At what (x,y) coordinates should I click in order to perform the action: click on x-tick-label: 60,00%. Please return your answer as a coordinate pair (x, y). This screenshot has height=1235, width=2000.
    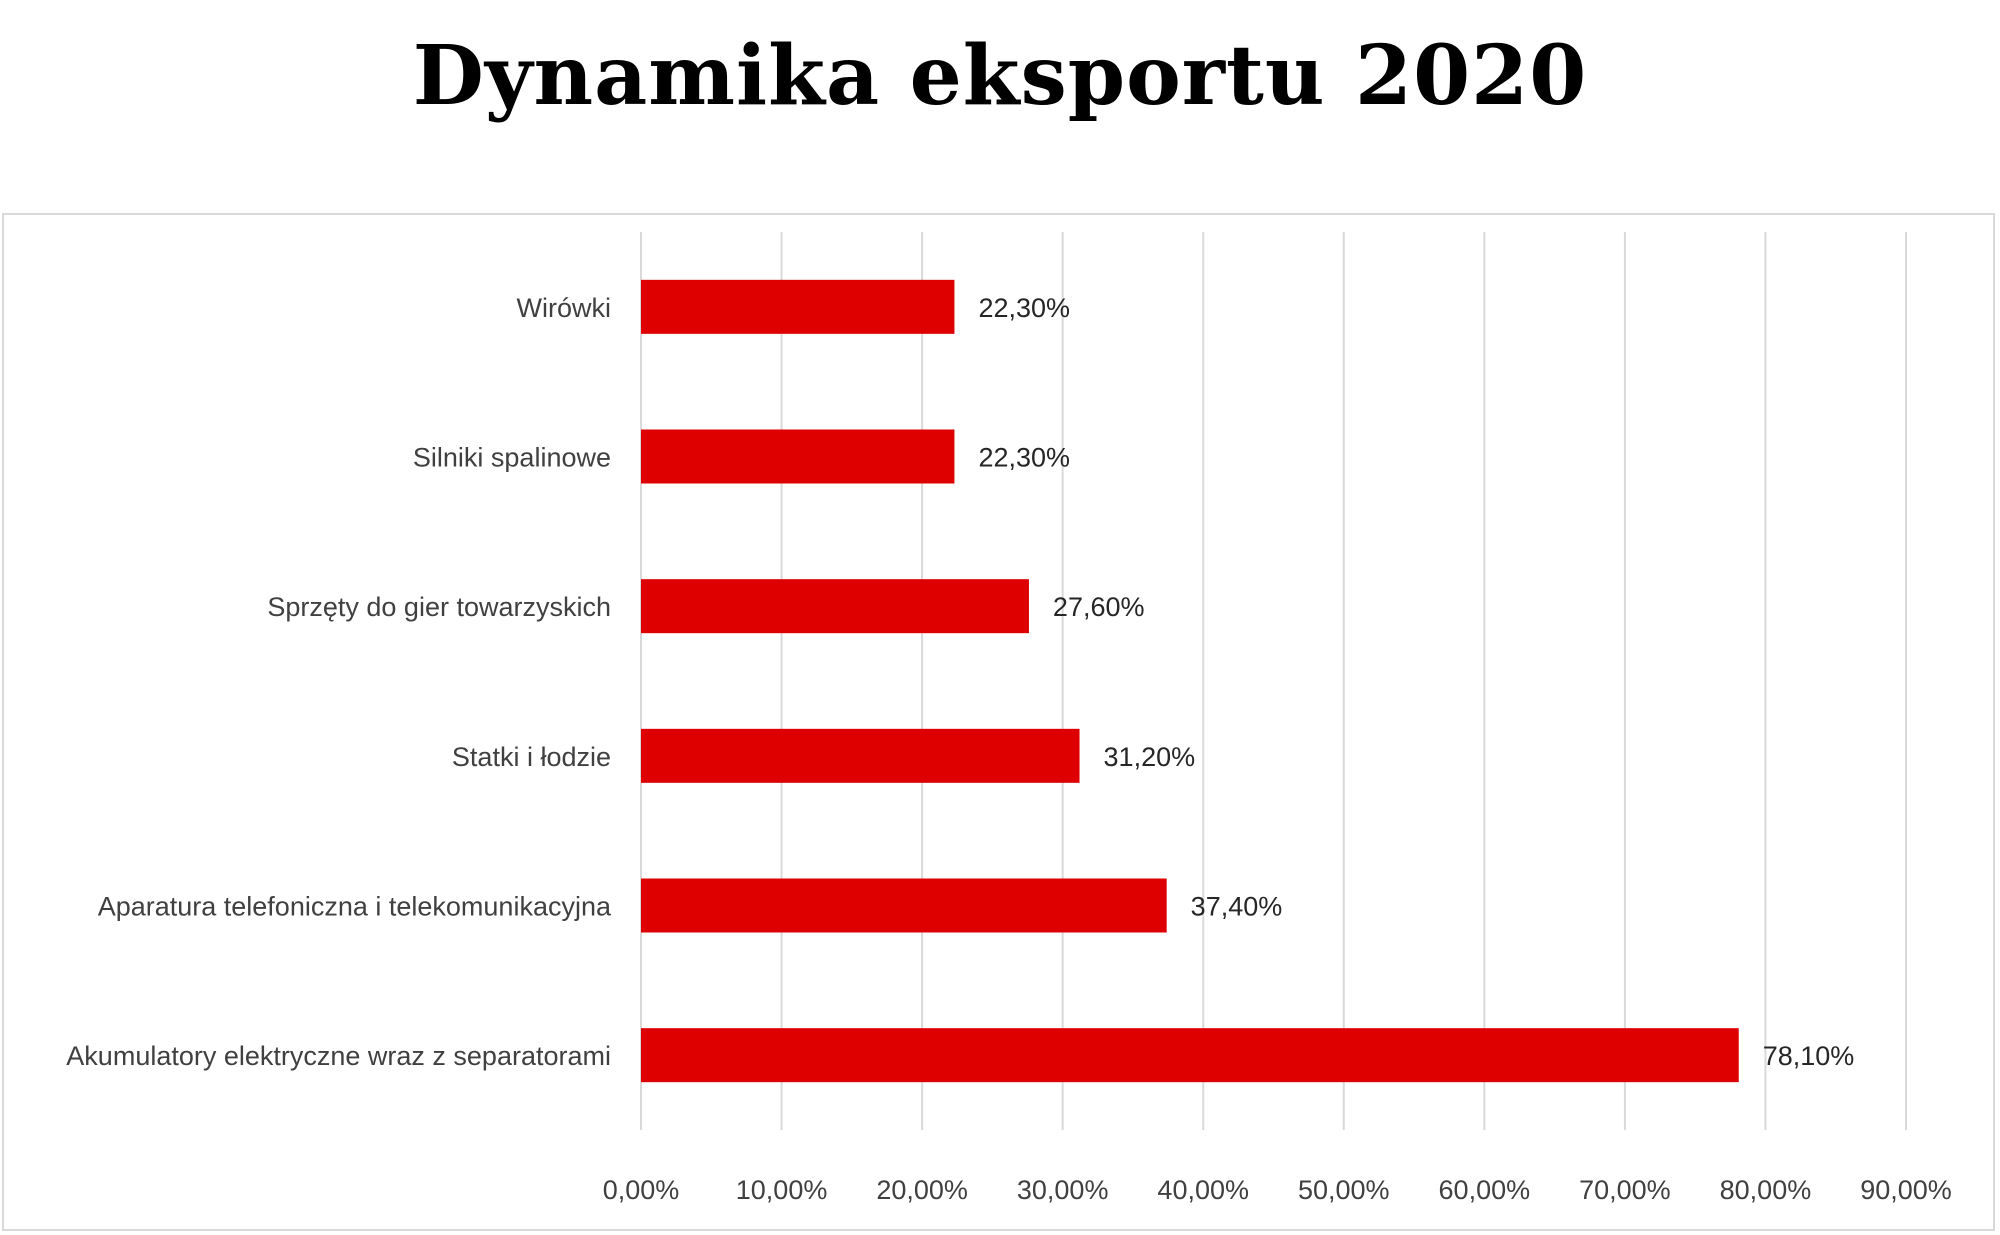
    Looking at the image, I should click on (1485, 1190).